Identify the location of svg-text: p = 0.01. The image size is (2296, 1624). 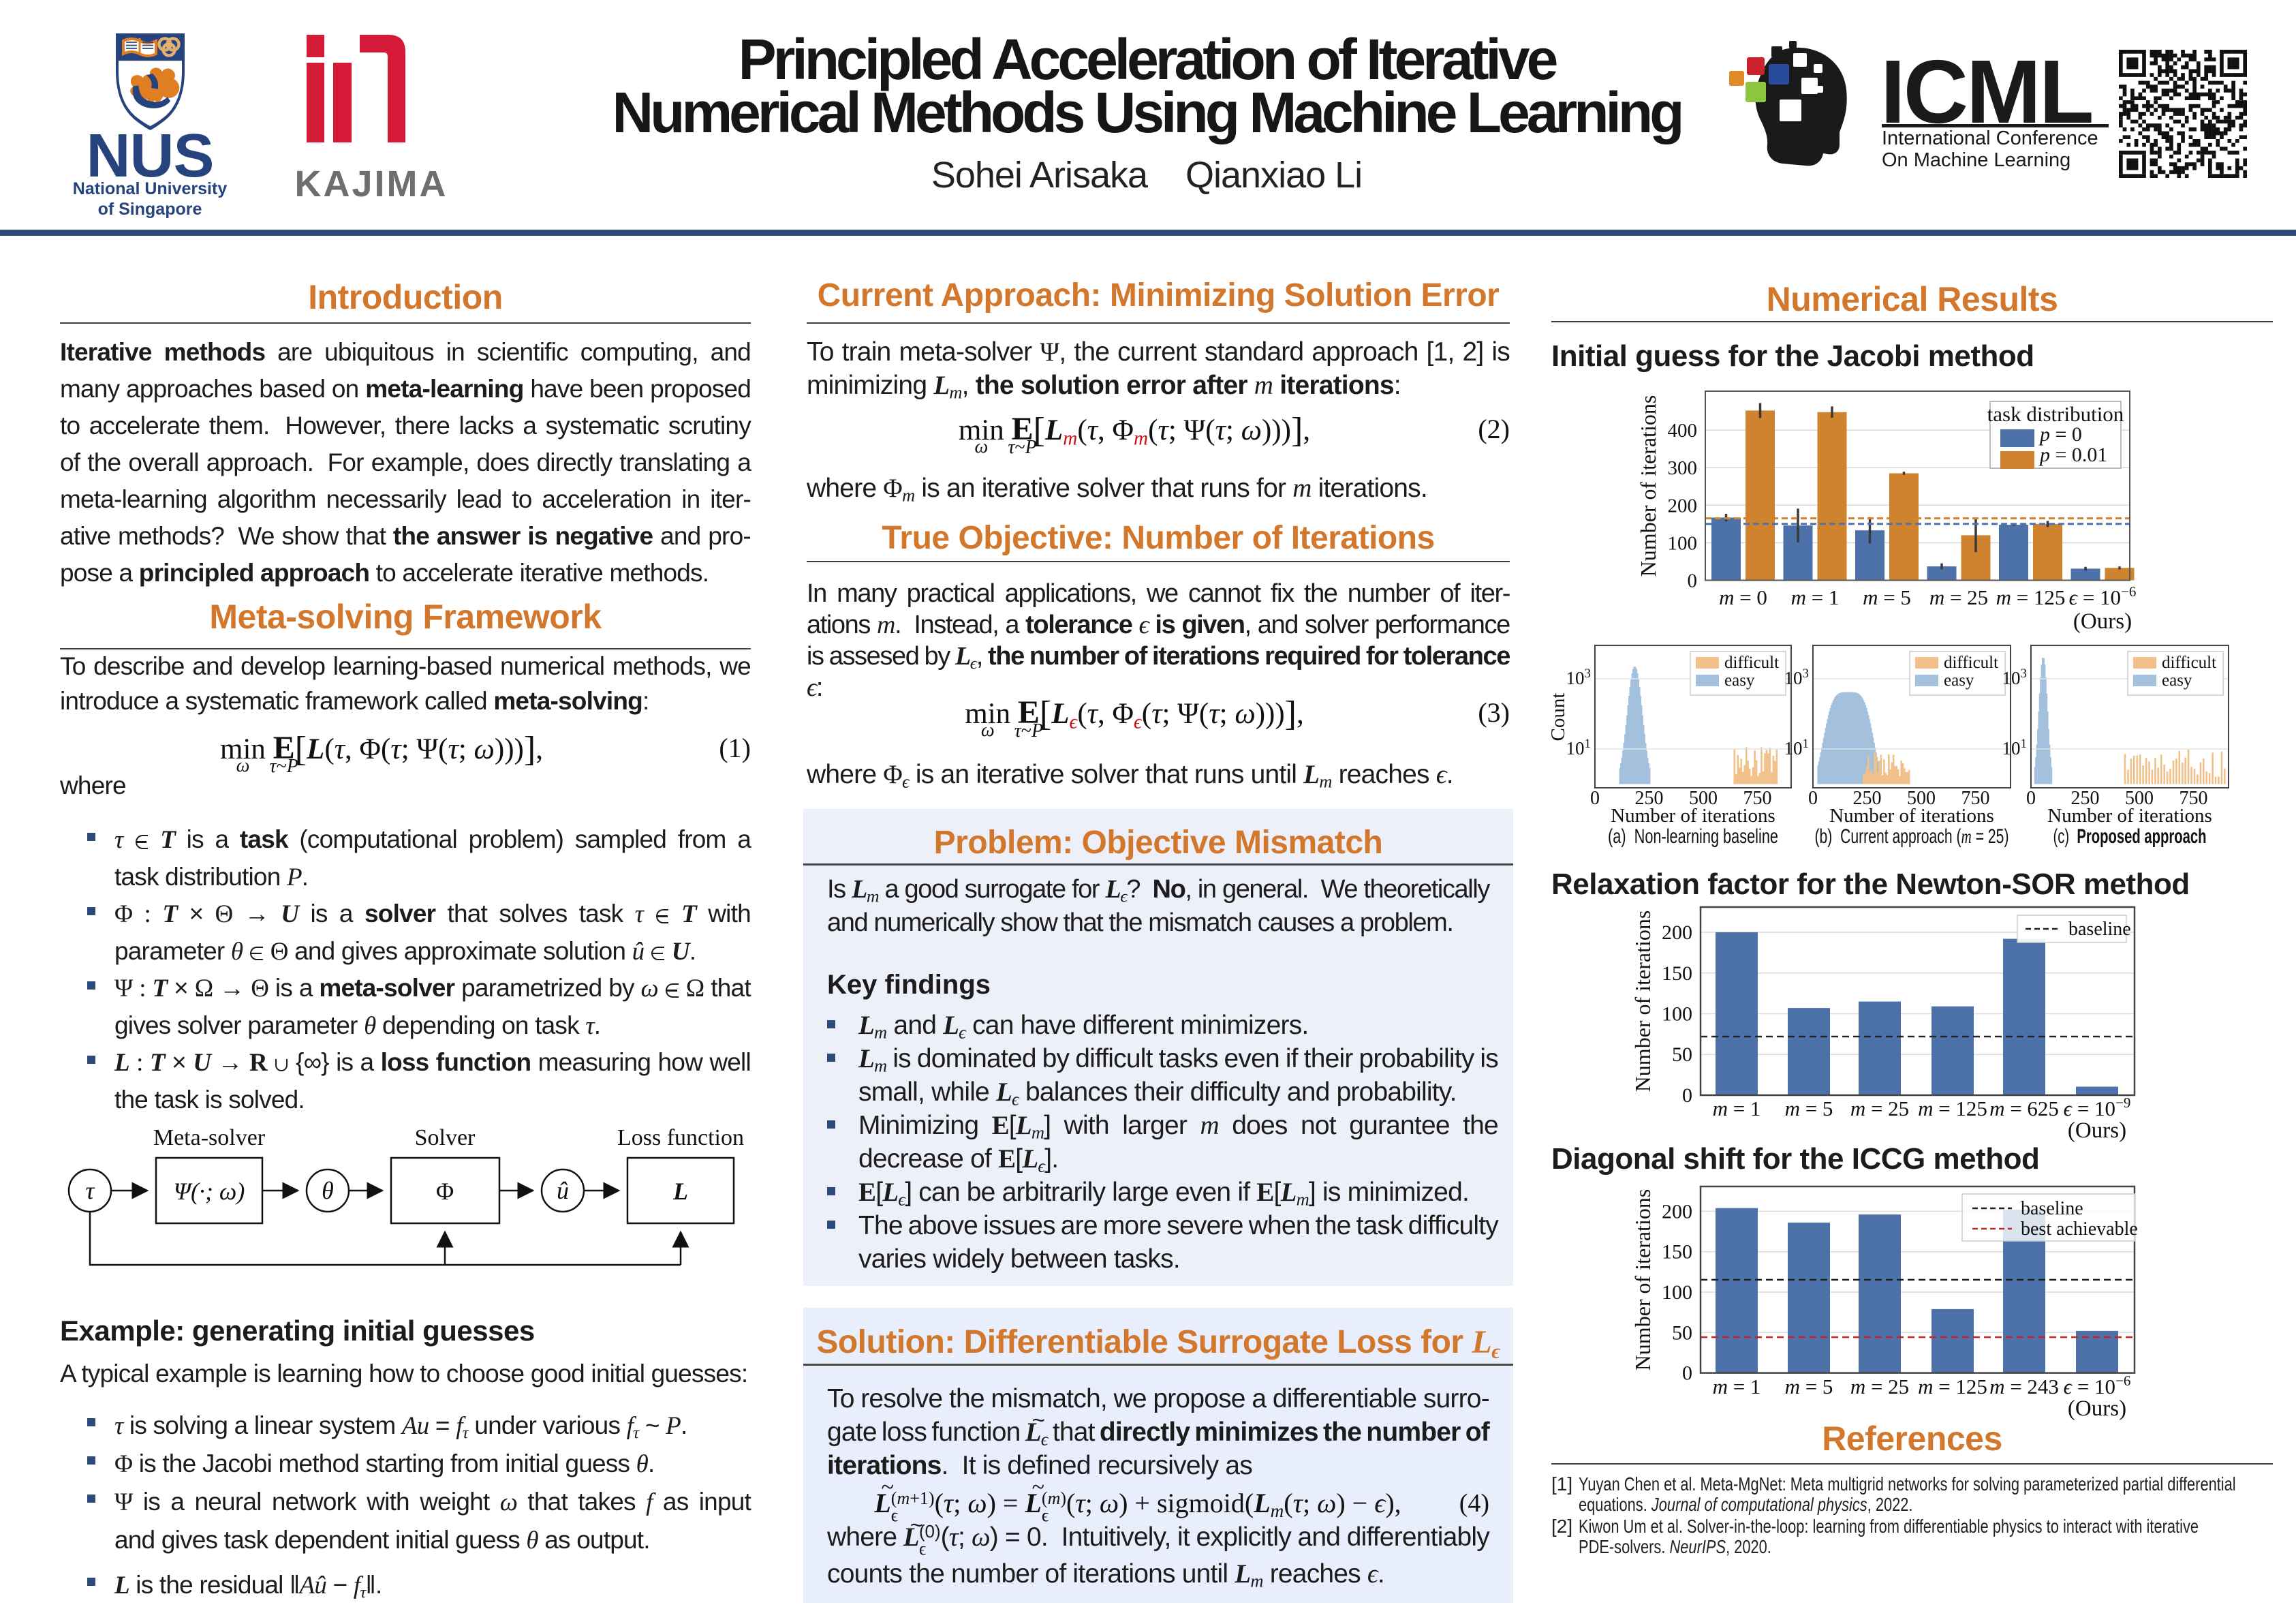
(2073, 455).